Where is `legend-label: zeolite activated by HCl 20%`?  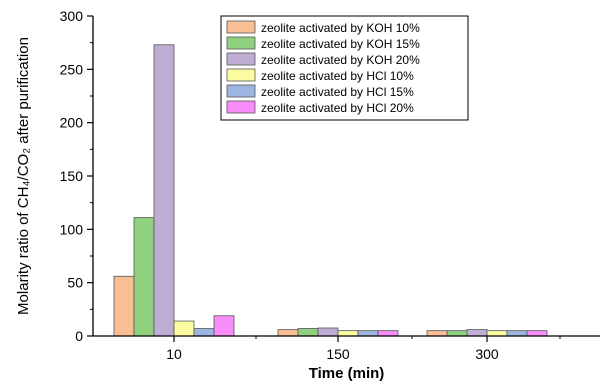 legend-label: zeolite activated by HCl 20% is located at coordinates (337, 108).